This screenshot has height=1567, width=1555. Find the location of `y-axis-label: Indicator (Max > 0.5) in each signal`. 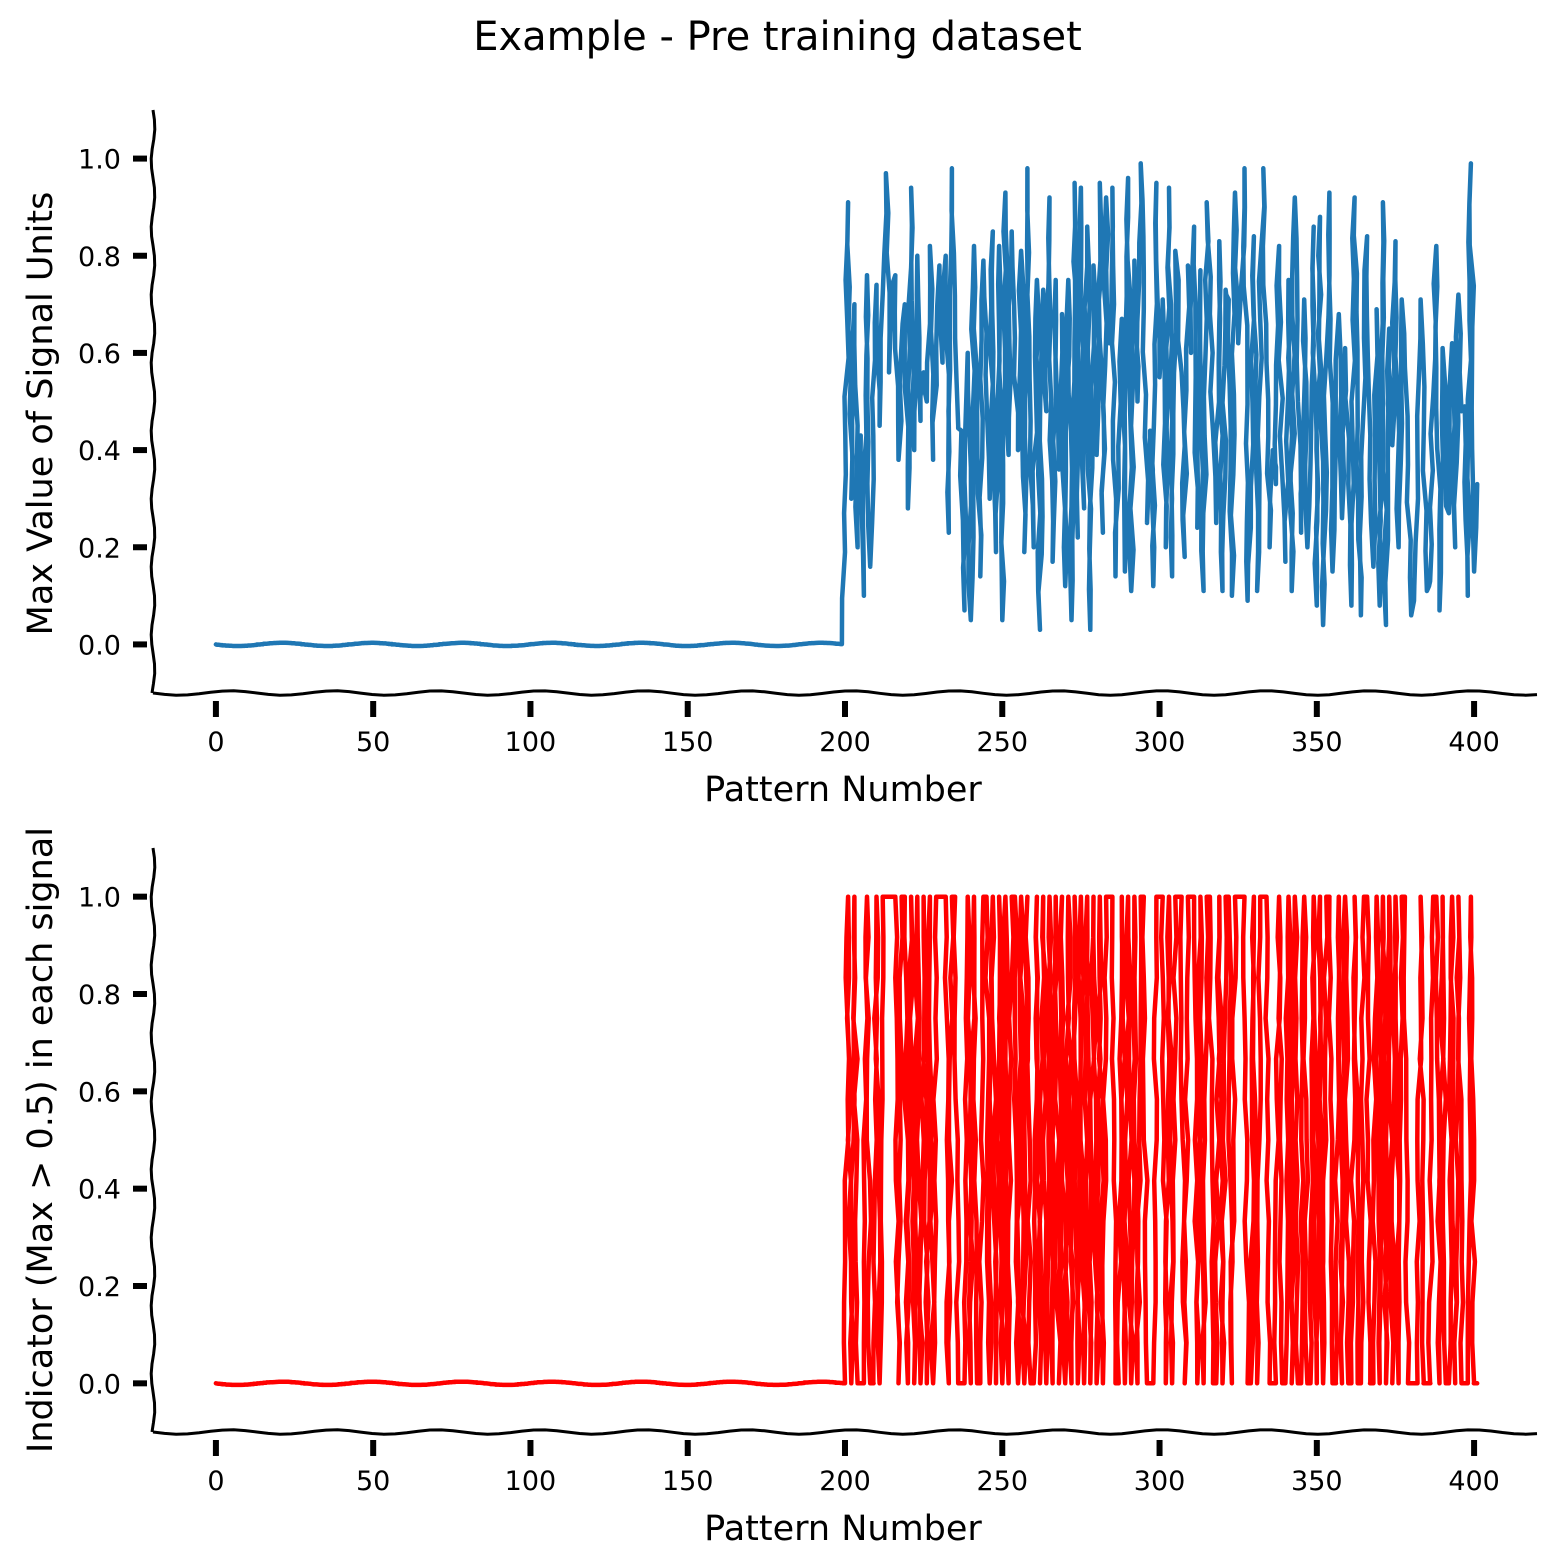

y-axis-label: Indicator (Max > 0.5) in each signal is located at coordinates (41, 1140).